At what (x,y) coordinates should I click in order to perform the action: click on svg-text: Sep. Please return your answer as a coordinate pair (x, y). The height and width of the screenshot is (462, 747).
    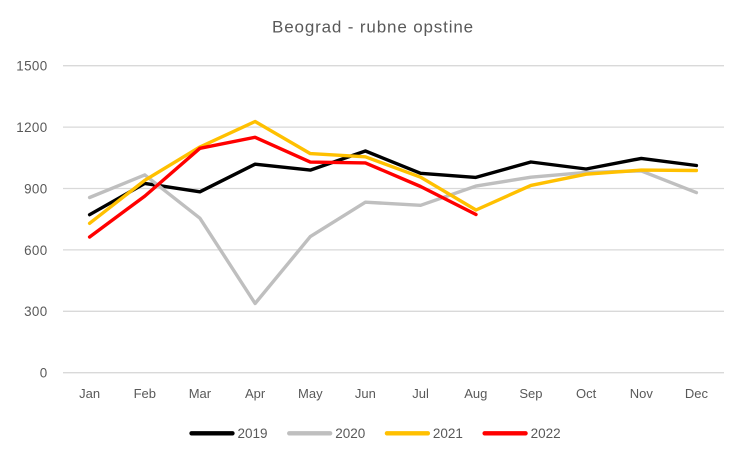
    Looking at the image, I should click on (530, 393).